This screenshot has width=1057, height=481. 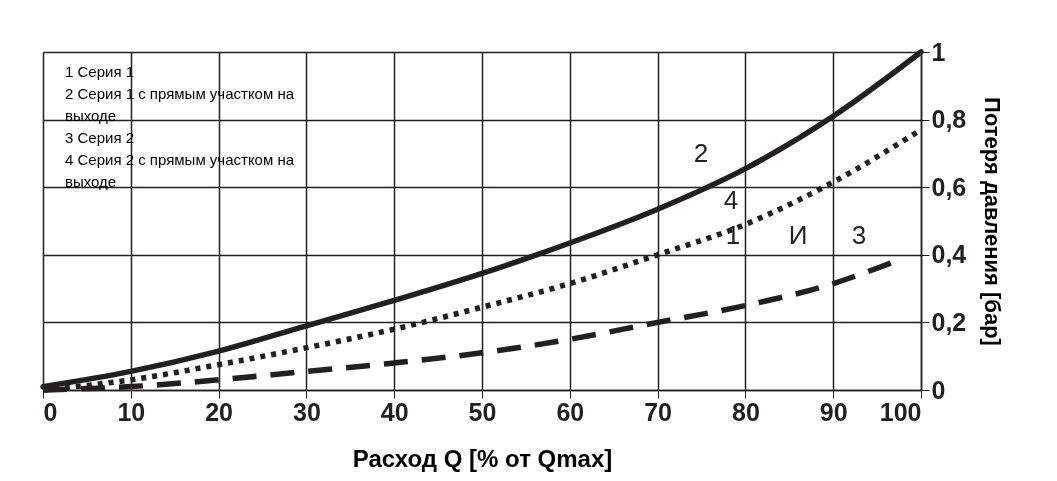 I want to click on annotation: 4, so click(x=731, y=200).